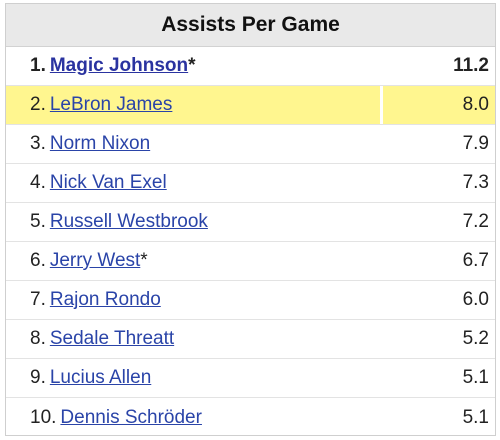 Image resolution: width=500 pixels, height=440 pixels. What do you see at coordinates (38, 338) in the screenshot?
I see `rank-number: 8.` at bounding box center [38, 338].